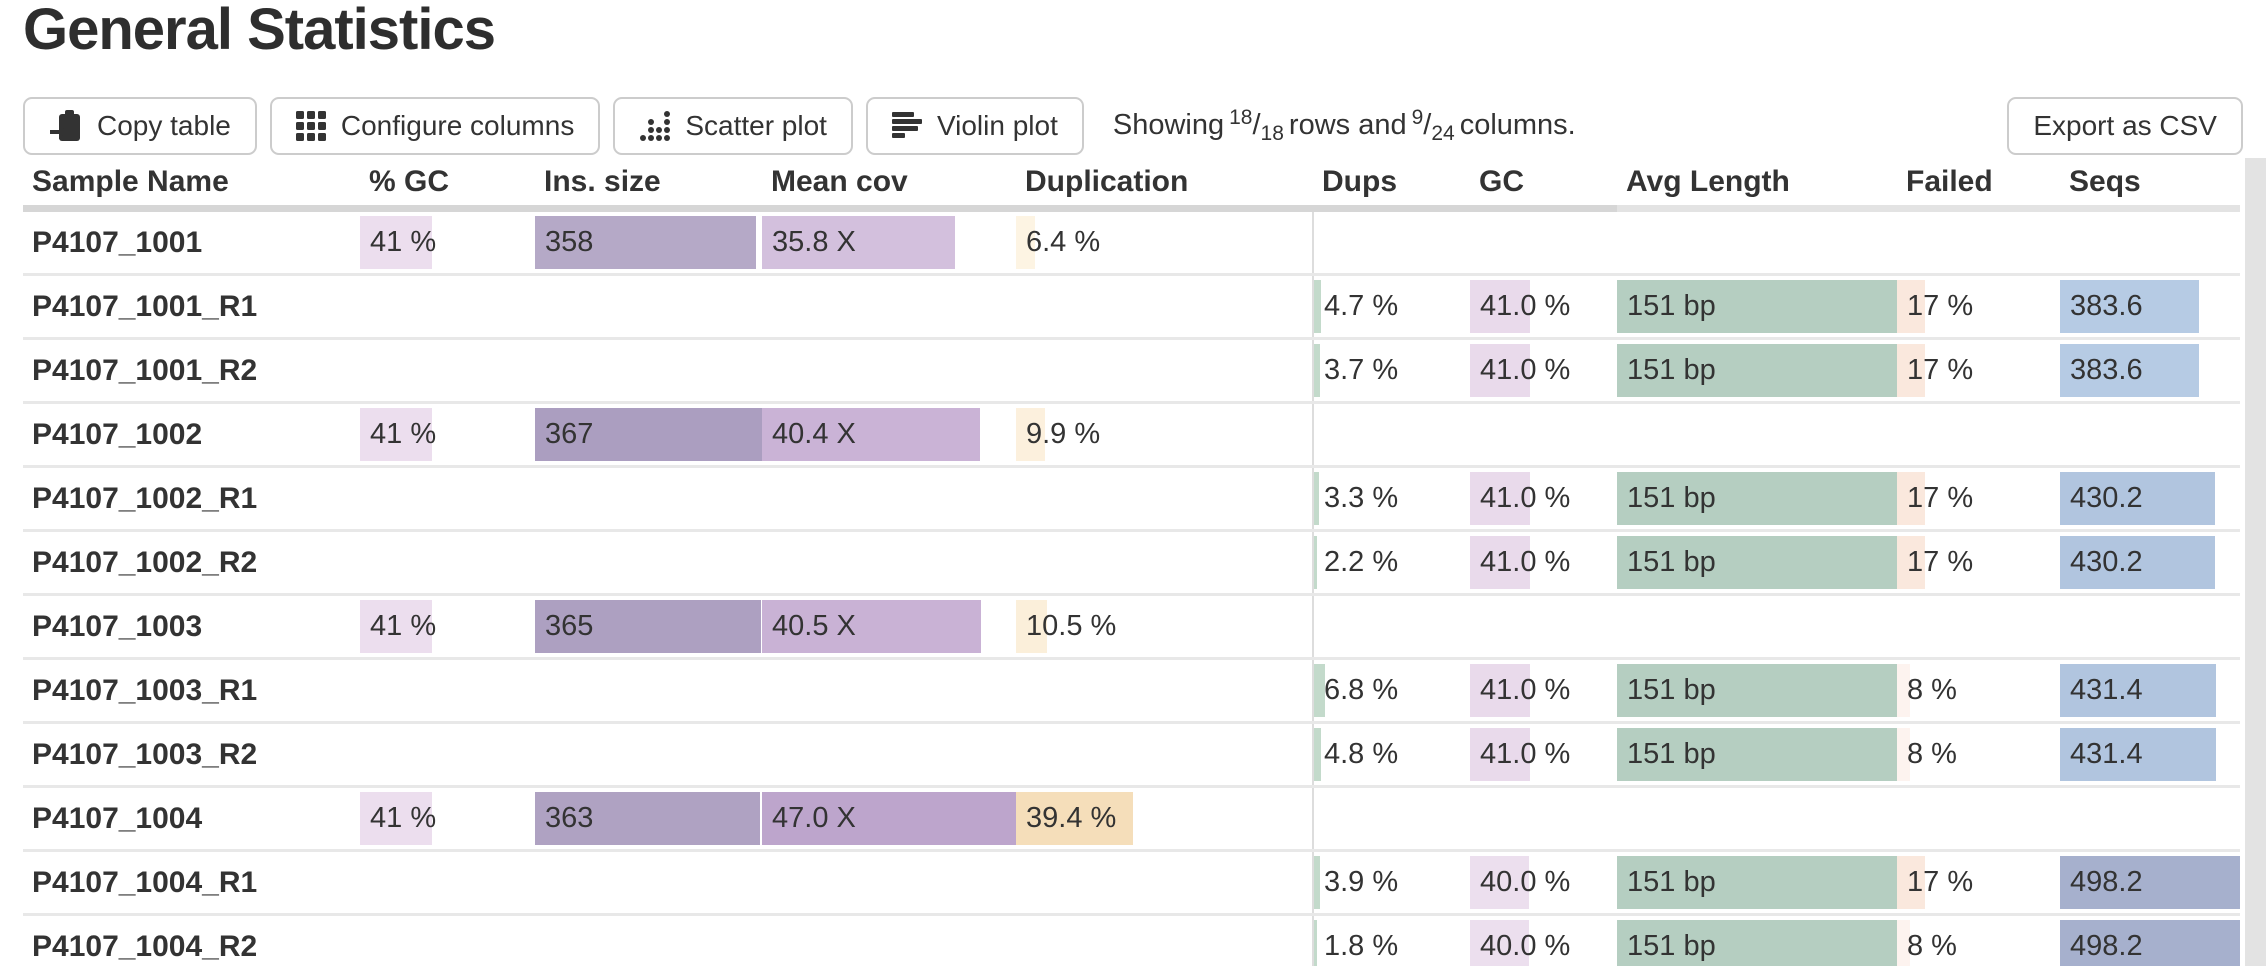 The height and width of the screenshot is (966, 2266). What do you see at coordinates (191, 499) in the screenshot?
I see `sample-name: P4107_1002_R1` at bounding box center [191, 499].